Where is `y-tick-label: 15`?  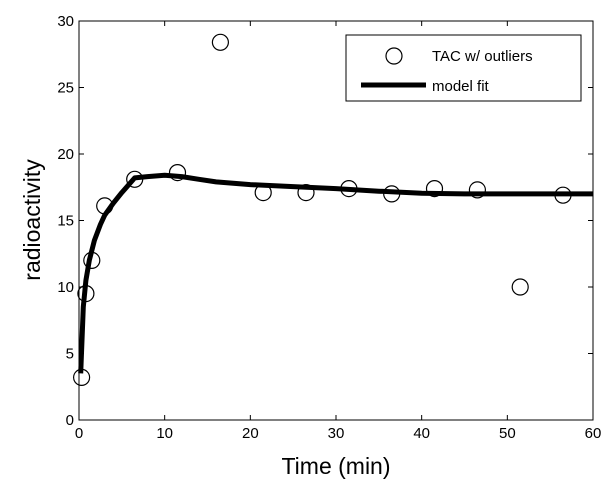
y-tick-label: 15 is located at coordinates (65, 221).